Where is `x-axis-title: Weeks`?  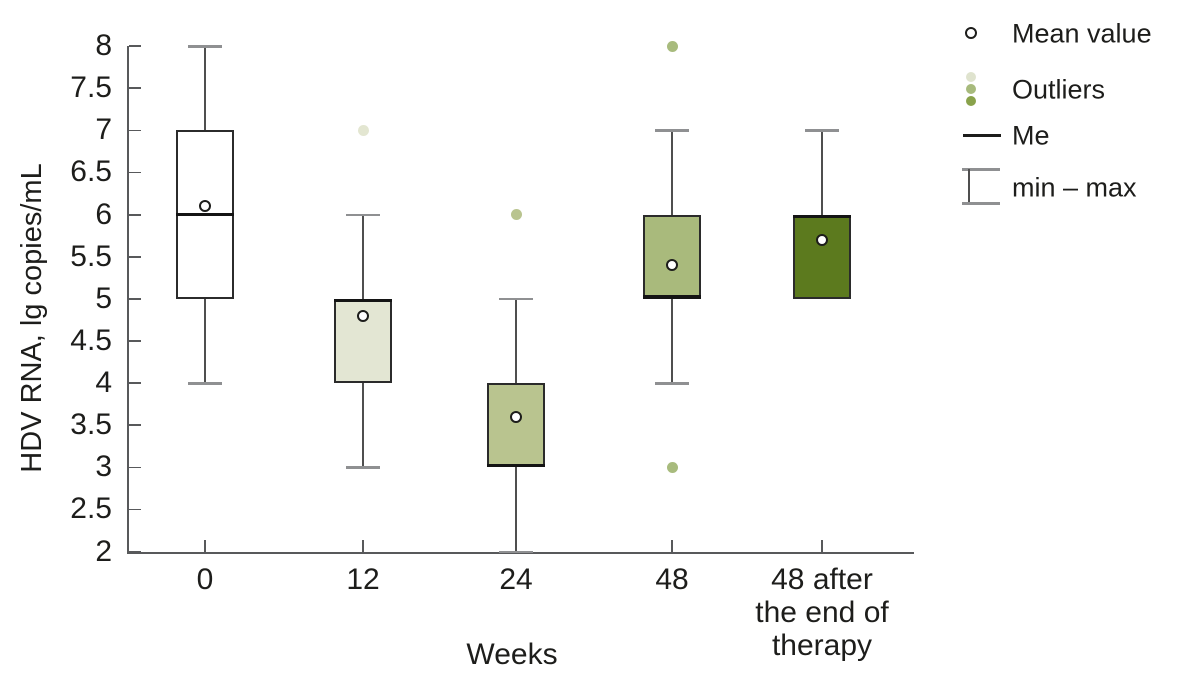
x-axis-title: Weeks is located at coordinates (512, 654).